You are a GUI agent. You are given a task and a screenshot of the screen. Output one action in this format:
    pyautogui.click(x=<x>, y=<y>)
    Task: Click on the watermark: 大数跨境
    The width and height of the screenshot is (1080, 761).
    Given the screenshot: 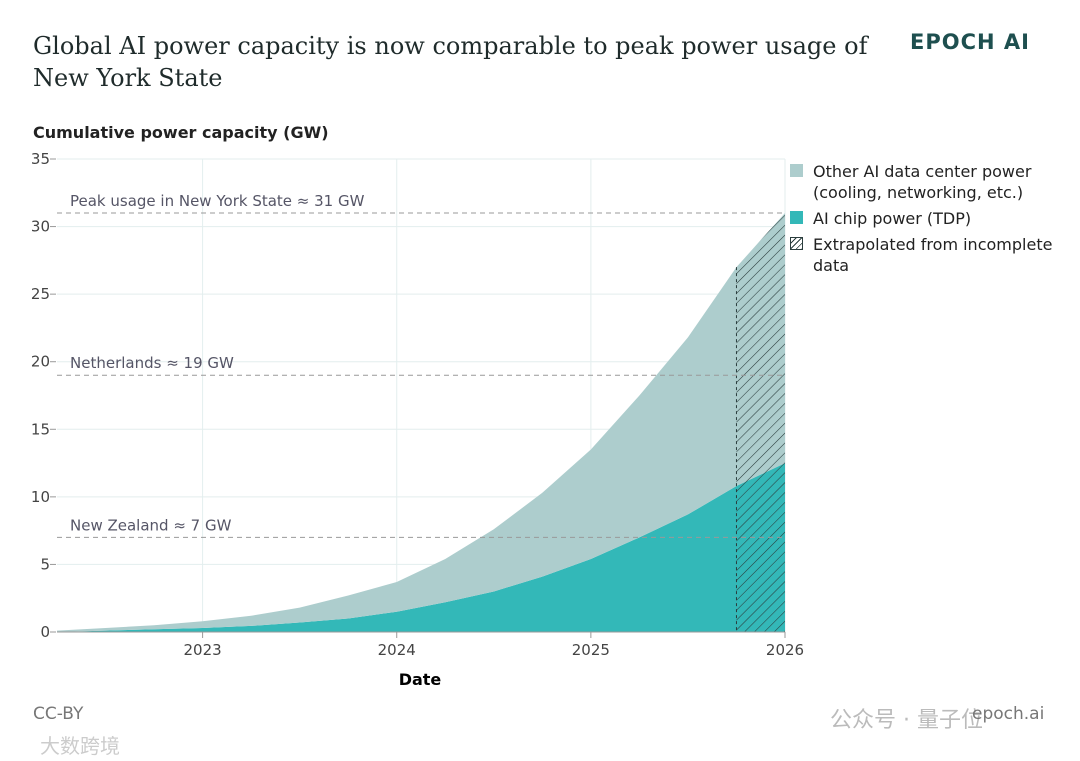 What is the action you would take?
    pyautogui.click(x=80, y=746)
    